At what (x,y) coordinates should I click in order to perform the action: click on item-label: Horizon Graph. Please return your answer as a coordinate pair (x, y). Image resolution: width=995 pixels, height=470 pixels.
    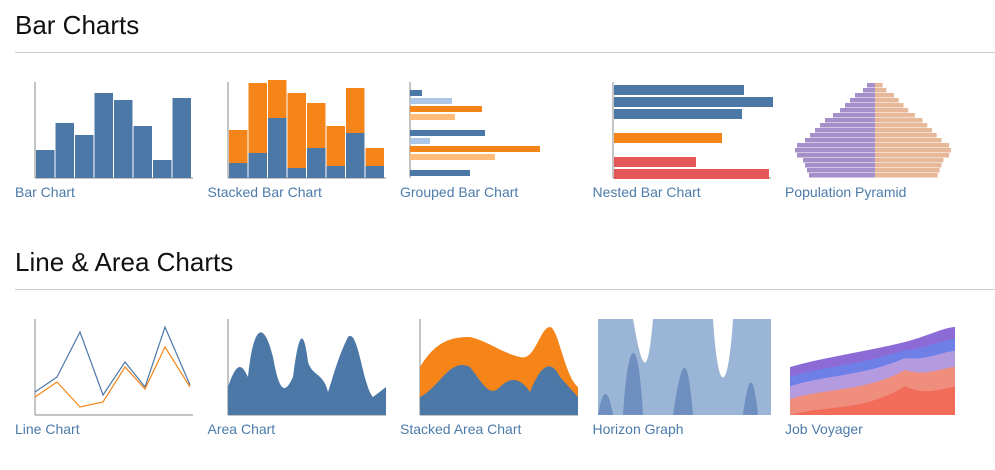
    Looking at the image, I should click on (638, 429).